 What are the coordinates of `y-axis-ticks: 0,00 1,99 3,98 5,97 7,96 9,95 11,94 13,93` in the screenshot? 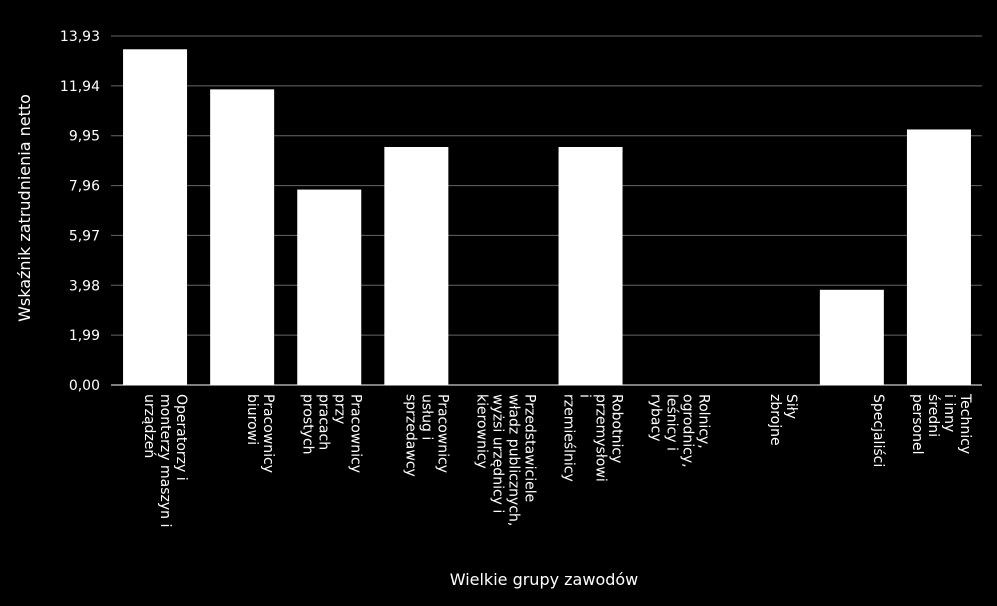 It's located at (80, 211).